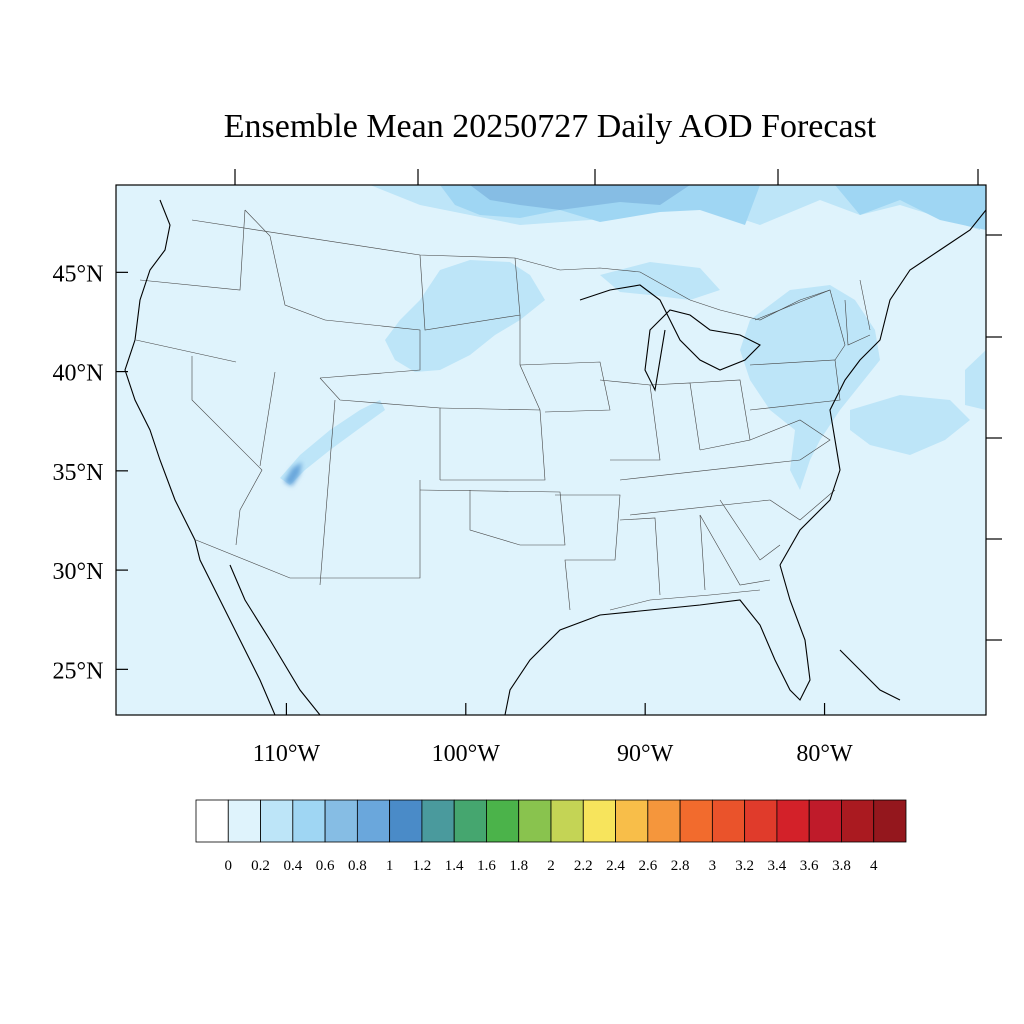 The height and width of the screenshot is (1024, 1024). I want to click on lat-label: 40°N, so click(78, 374).